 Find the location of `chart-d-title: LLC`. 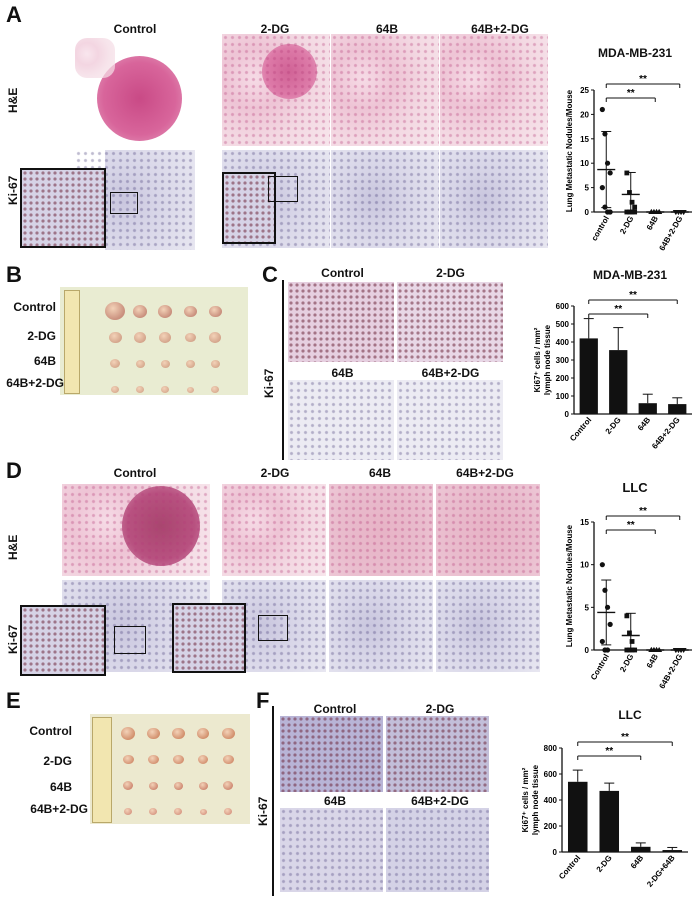

chart-d-title: LLC is located at coordinates (635, 487).